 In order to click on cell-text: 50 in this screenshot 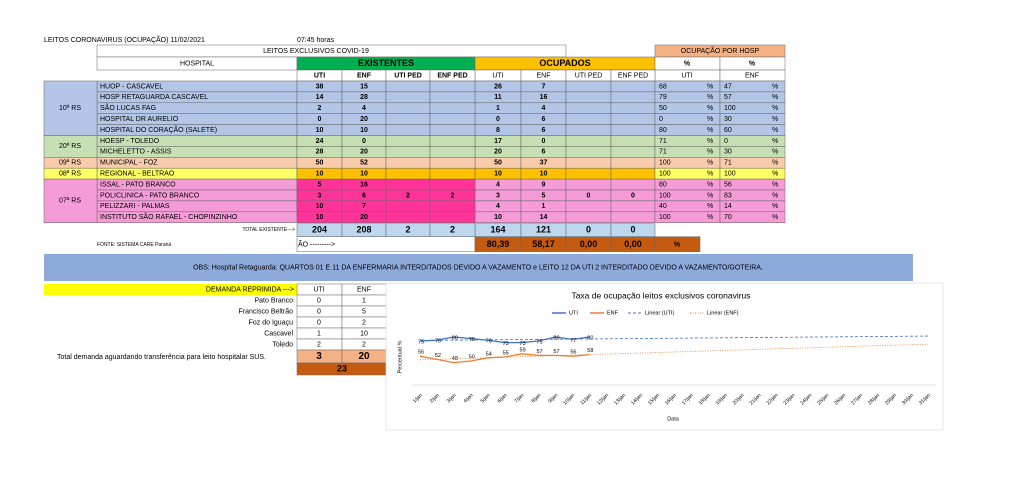, I will do `click(320, 163)`.